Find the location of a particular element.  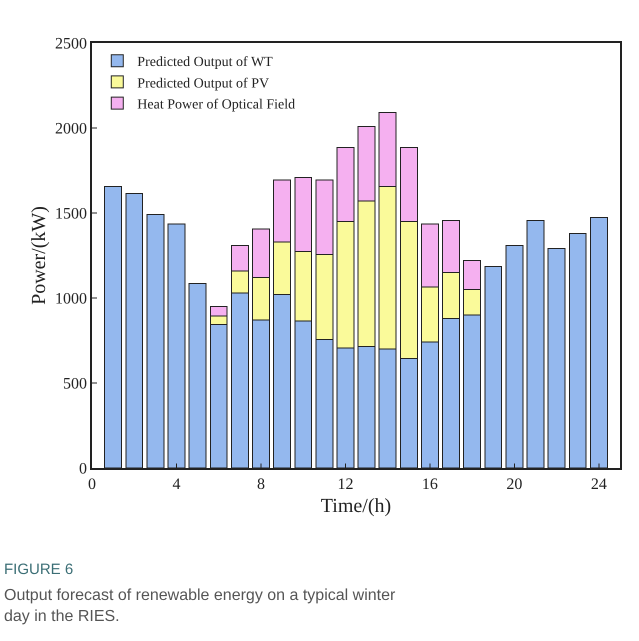

legend-label: Heat Power of Optical Field is located at coordinates (216, 105).